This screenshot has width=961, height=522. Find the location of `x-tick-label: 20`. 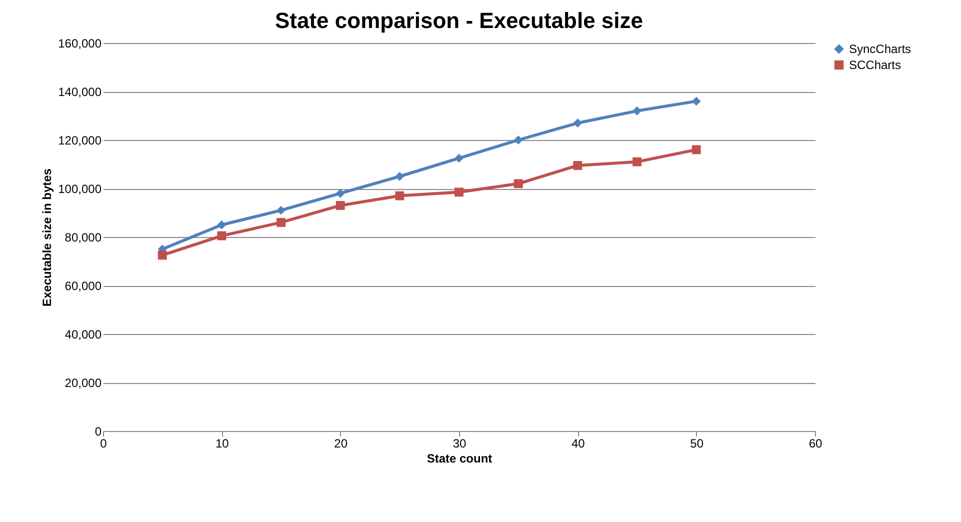

x-tick-label: 20 is located at coordinates (341, 443).